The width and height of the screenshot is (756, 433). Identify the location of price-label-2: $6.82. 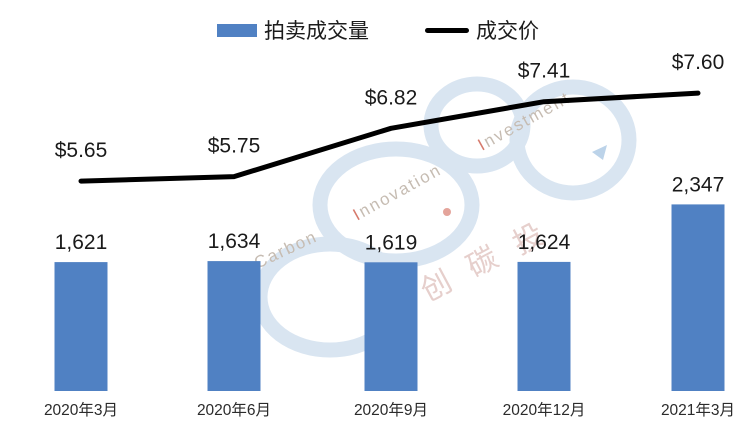
(391, 97).